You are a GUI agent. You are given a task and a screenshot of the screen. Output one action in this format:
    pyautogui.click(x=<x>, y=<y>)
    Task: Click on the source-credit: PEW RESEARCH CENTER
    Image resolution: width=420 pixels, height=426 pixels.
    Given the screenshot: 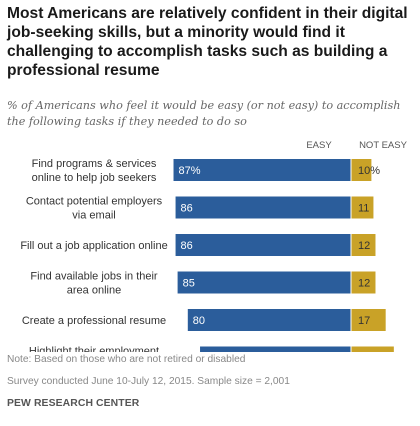 What is the action you would take?
    pyautogui.click(x=73, y=403)
    